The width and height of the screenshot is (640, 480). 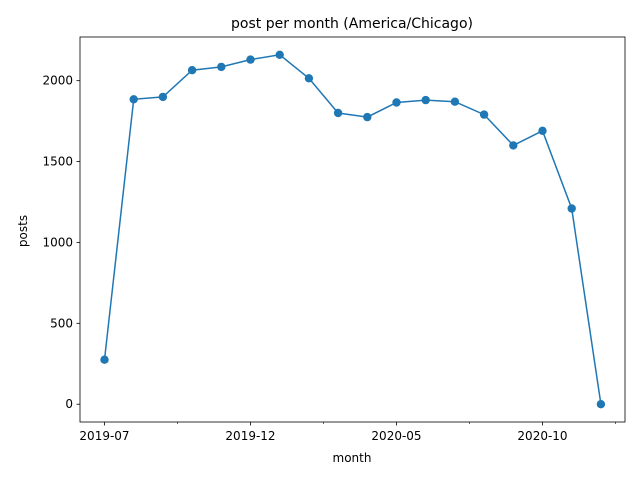 What do you see at coordinates (57, 81) in the screenshot?
I see `y-tick-label: 2000` at bounding box center [57, 81].